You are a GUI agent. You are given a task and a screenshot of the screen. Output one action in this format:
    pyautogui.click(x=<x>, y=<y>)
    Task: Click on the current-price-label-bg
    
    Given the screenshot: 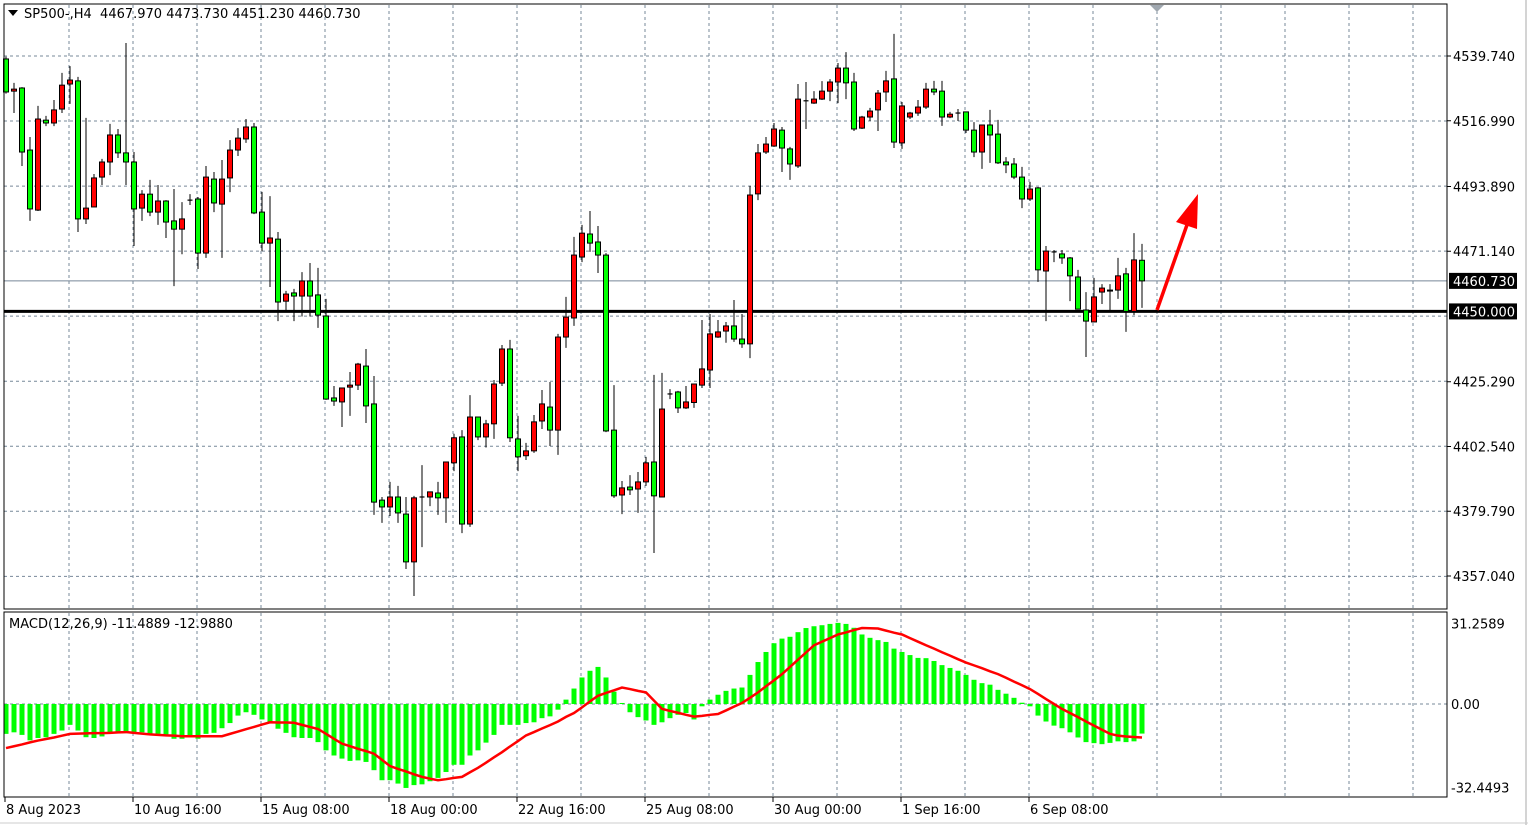 What is the action you would take?
    pyautogui.click(x=1483, y=280)
    